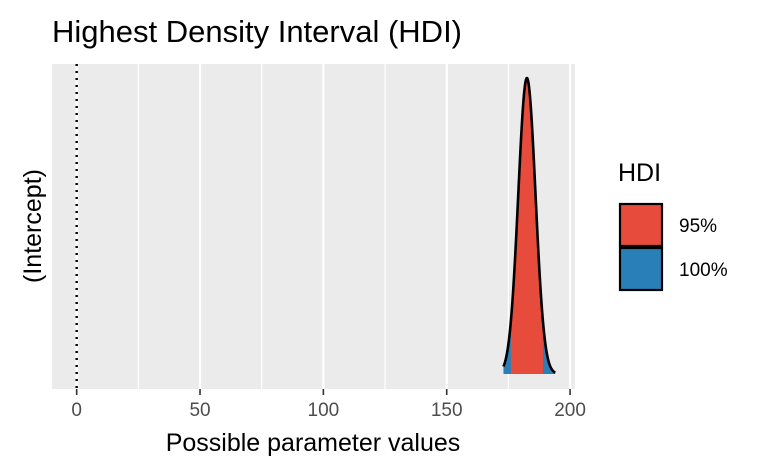 This screenshot has width=768, height=474. Describe the element at coordinates (324, 410) in the screenshot. I see `x-tick-label: 100` at that location.